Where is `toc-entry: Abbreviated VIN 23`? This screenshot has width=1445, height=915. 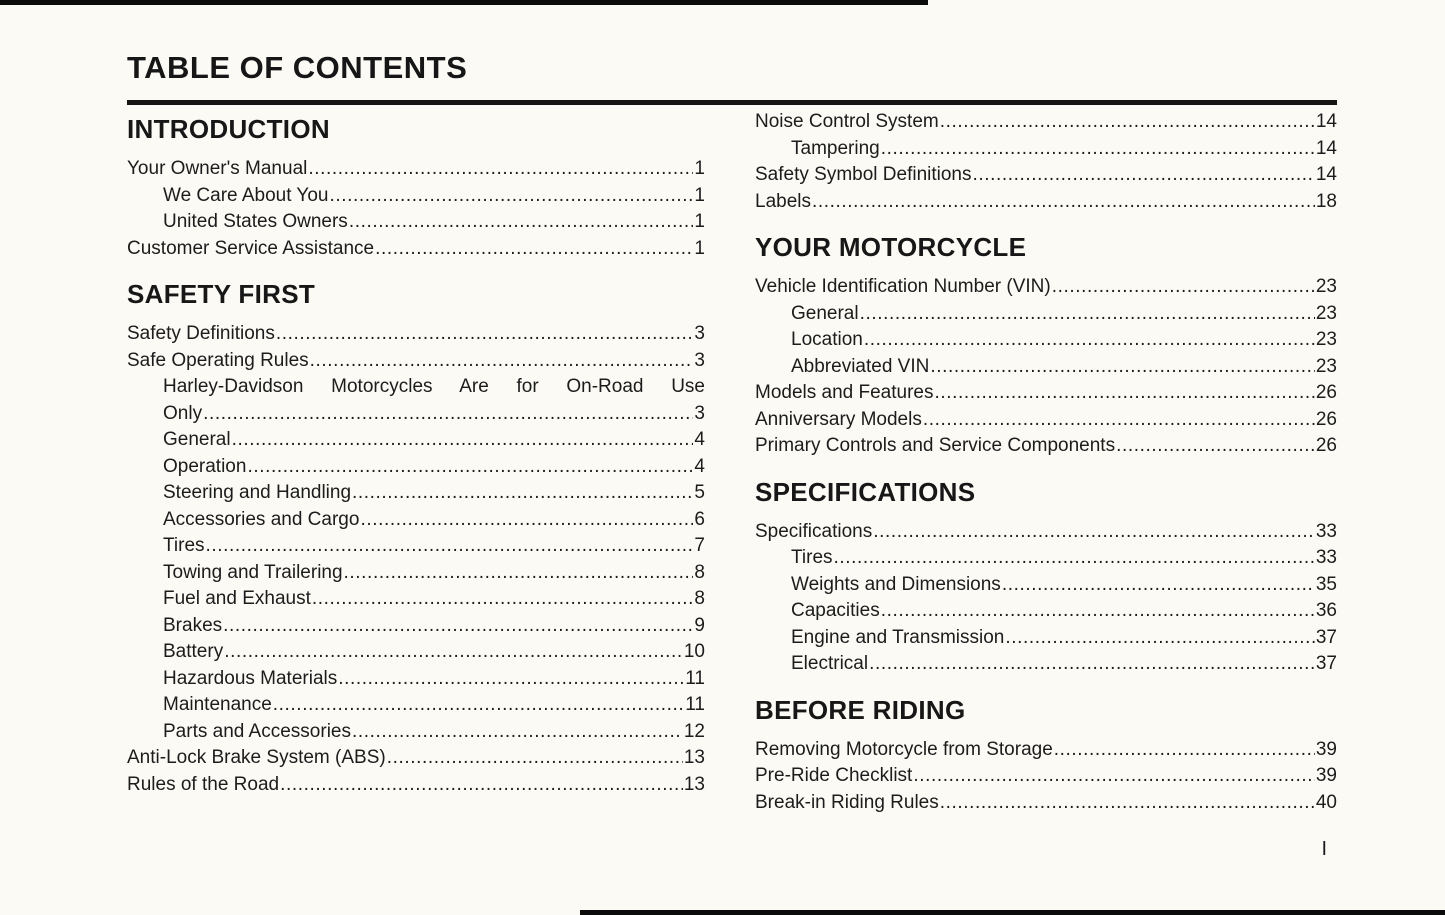 toc-entry: Abbreviated VIN 23 is located at coordinates (1046, 367).